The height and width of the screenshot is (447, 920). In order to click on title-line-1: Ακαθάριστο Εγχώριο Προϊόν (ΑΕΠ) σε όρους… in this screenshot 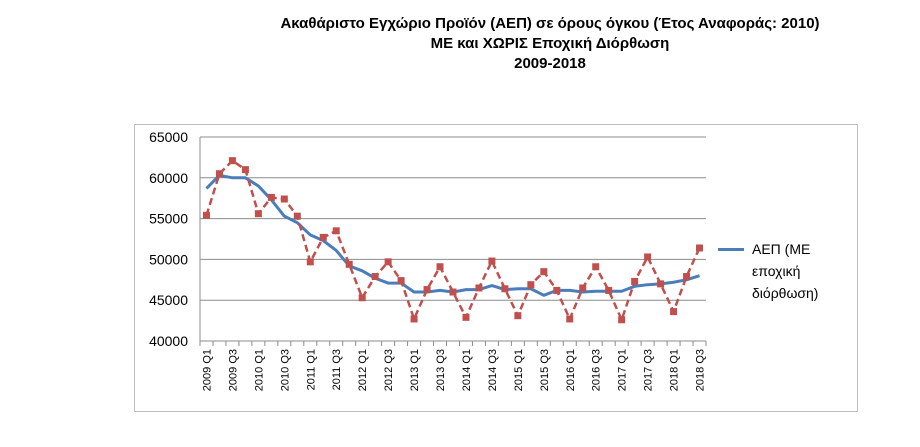, I will do `click(550, 23)`.